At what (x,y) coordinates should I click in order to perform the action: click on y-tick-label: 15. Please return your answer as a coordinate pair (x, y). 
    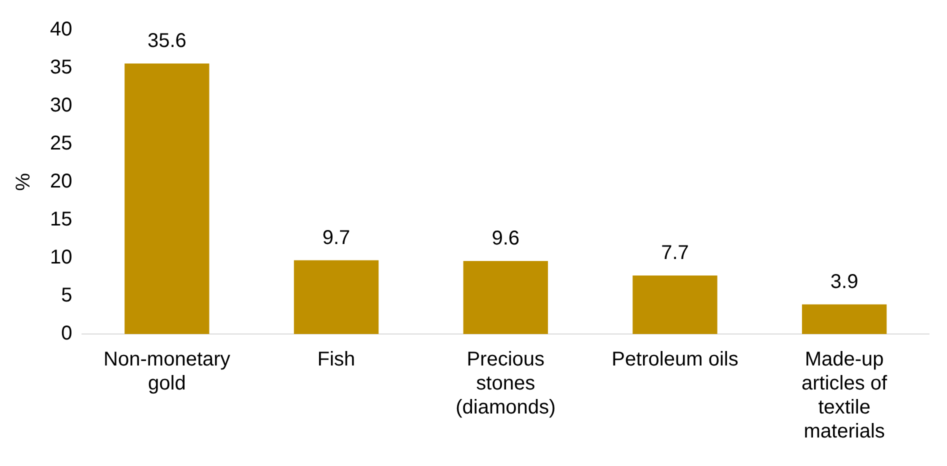
    Looking at the image, I should click on (61, 219).